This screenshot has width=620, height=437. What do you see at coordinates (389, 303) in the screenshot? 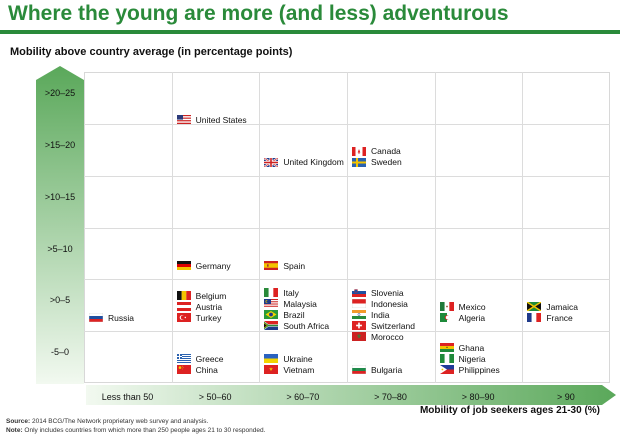
I see `country-label: Indonesia` at bounding box center [389, 303].